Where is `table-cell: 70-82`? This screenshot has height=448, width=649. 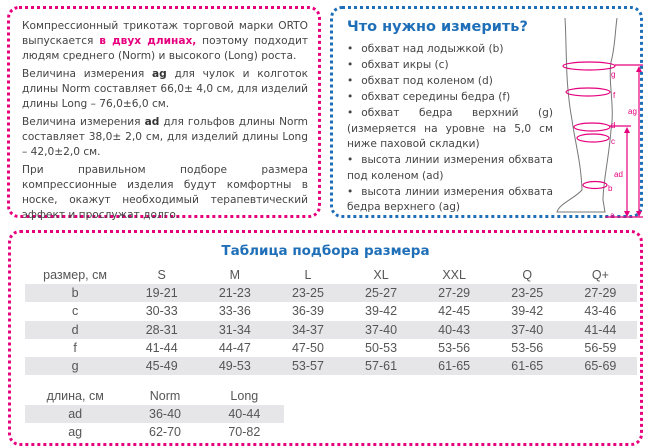
table-cell: 70-82 is located at coordinates (244, 432).